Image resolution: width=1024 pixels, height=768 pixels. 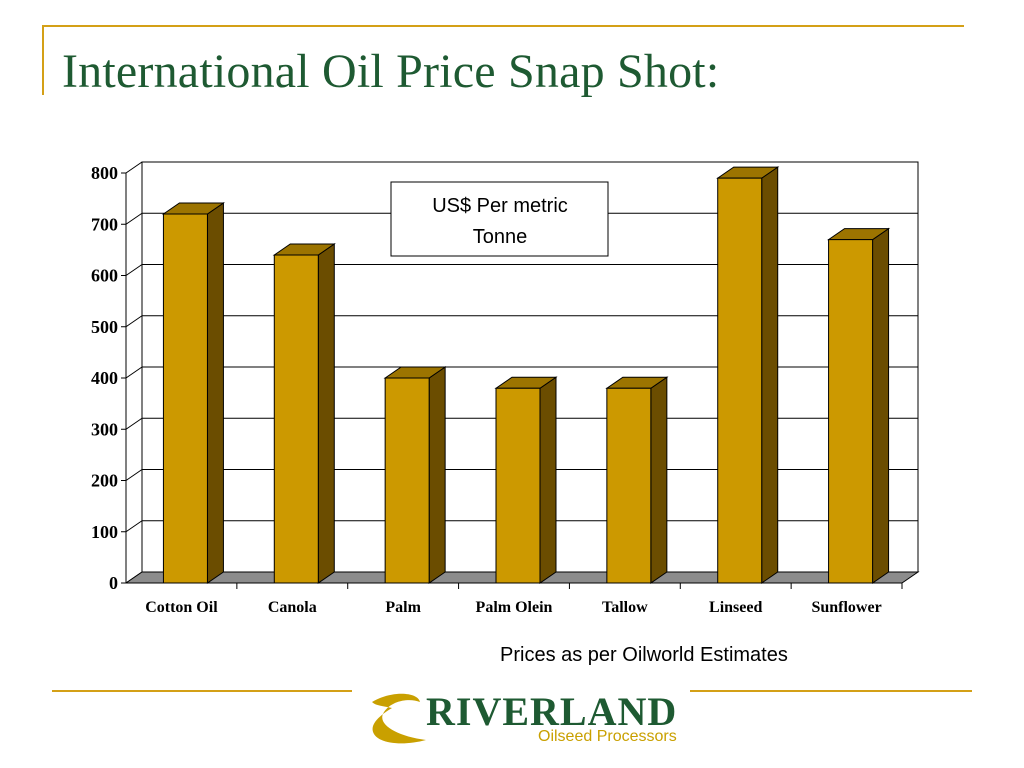 What do you see at coordinates (403, 607) in the screenshot?
I see `x-tick-label: Palm` at bounding box center [403, 607].